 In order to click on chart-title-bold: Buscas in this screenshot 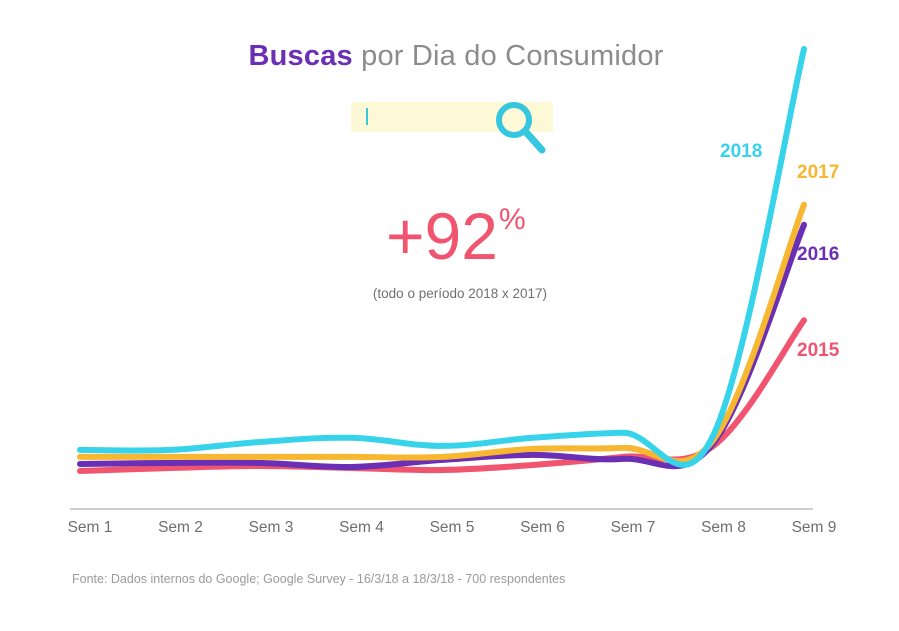, I will do `click(300, 56)`.